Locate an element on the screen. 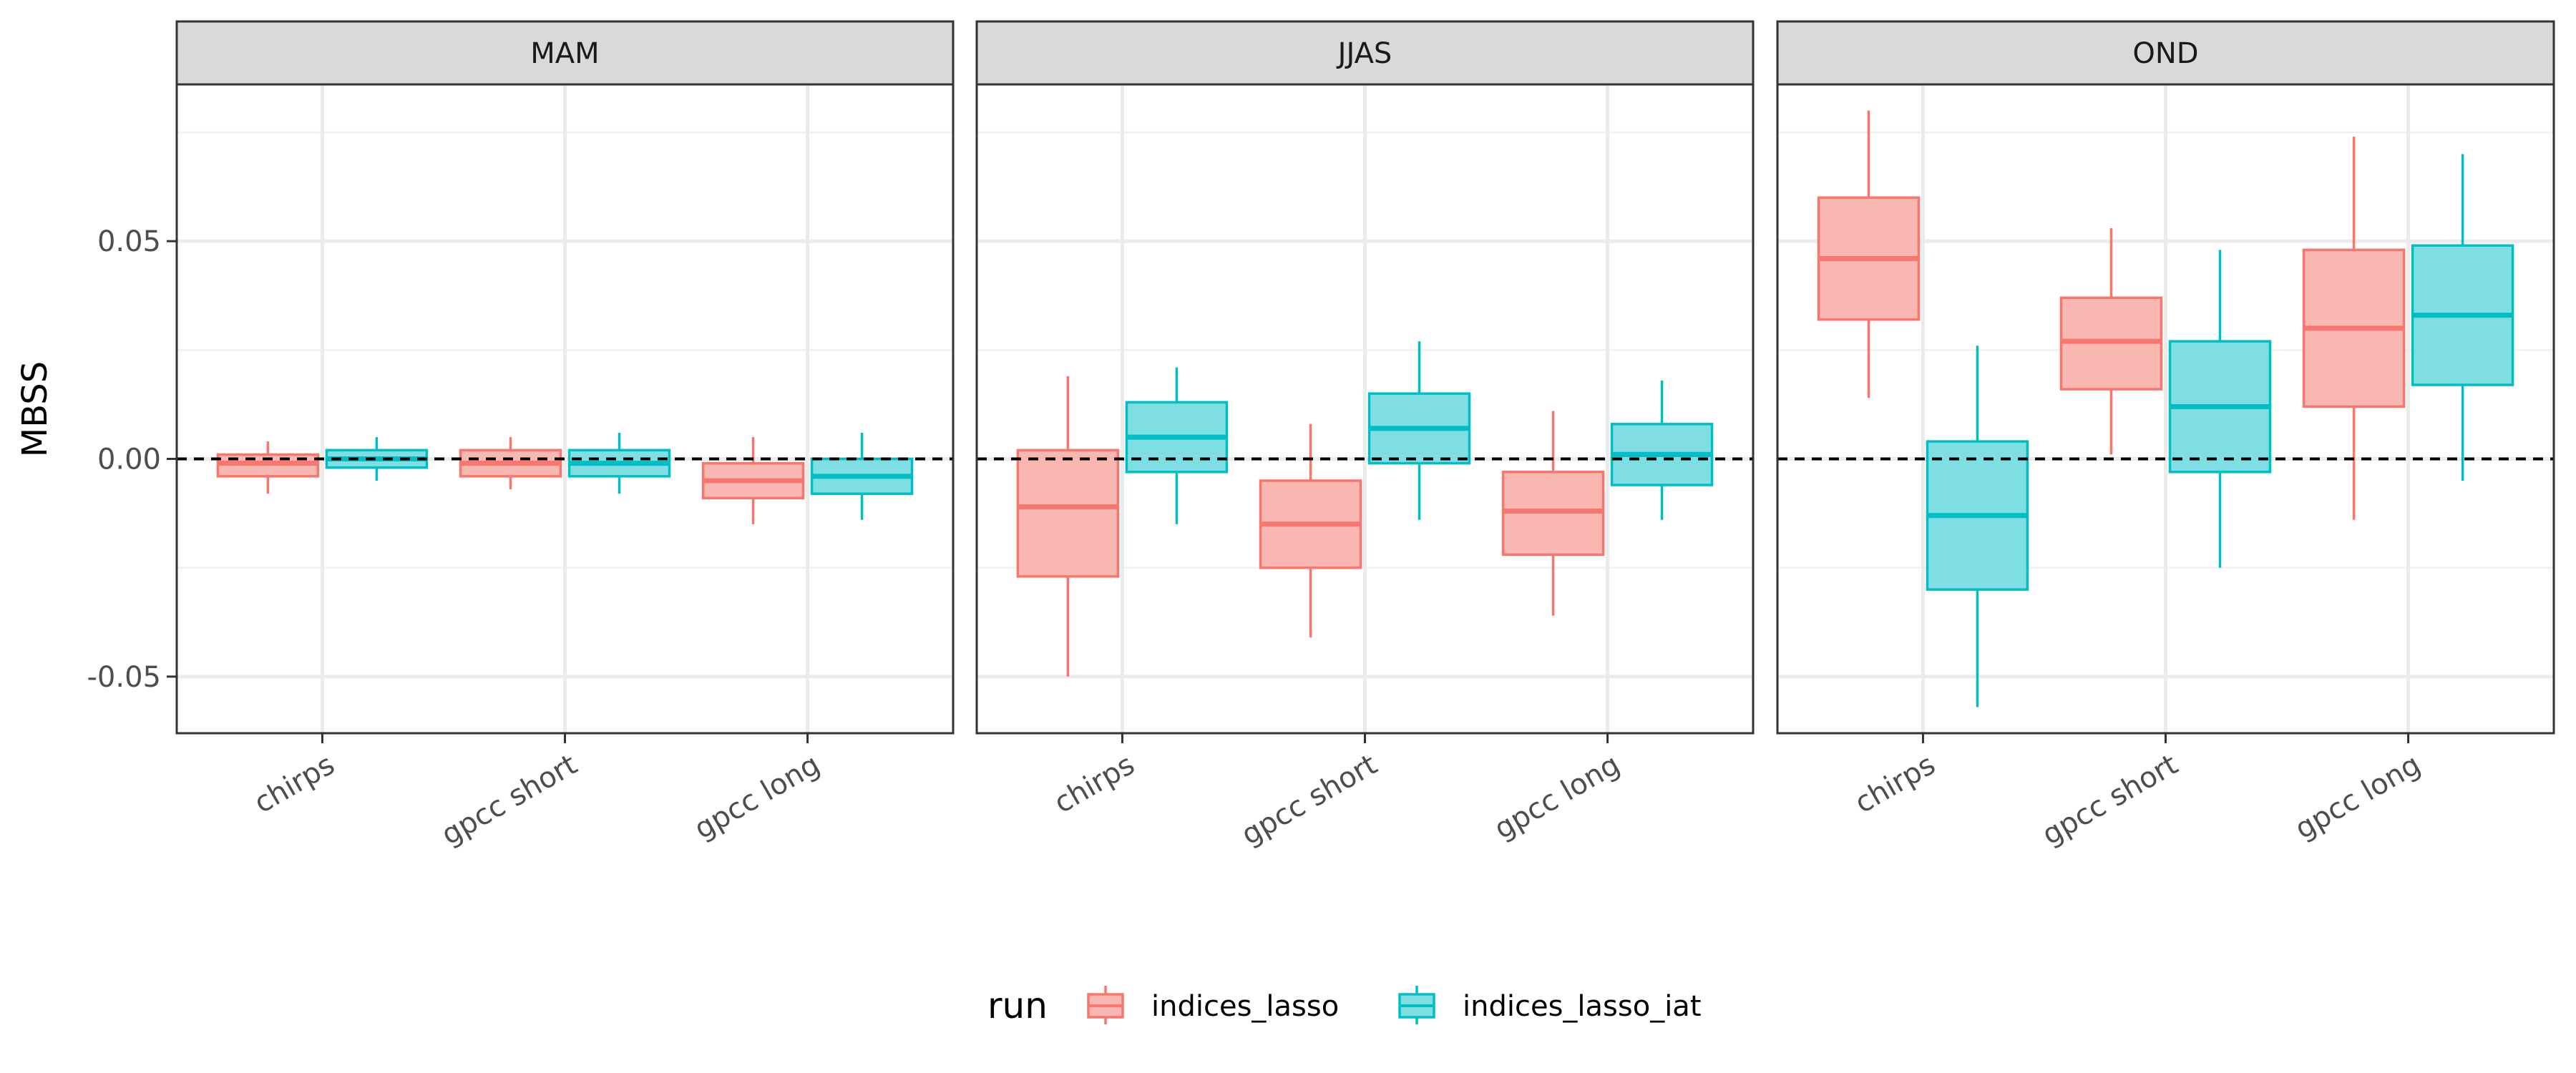 The width and height of the screenshot is (2576, 1073). y-tick-label: 0.00 is located at coordinates (129, 460).